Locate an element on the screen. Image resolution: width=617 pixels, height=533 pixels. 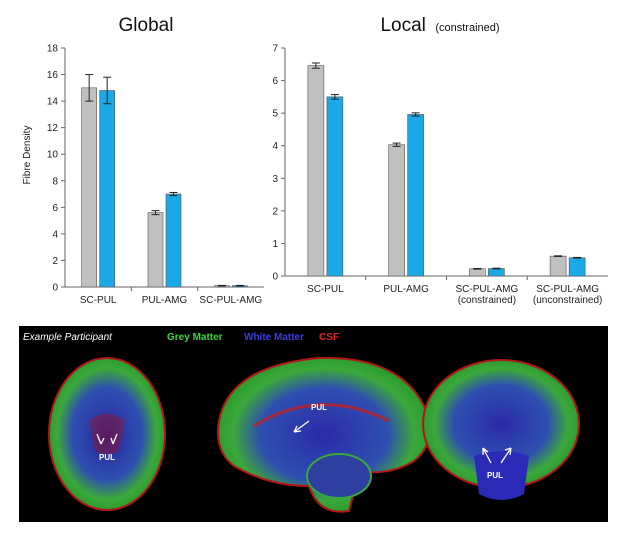
sagittal-arrow is located at coordinates (301, 426).